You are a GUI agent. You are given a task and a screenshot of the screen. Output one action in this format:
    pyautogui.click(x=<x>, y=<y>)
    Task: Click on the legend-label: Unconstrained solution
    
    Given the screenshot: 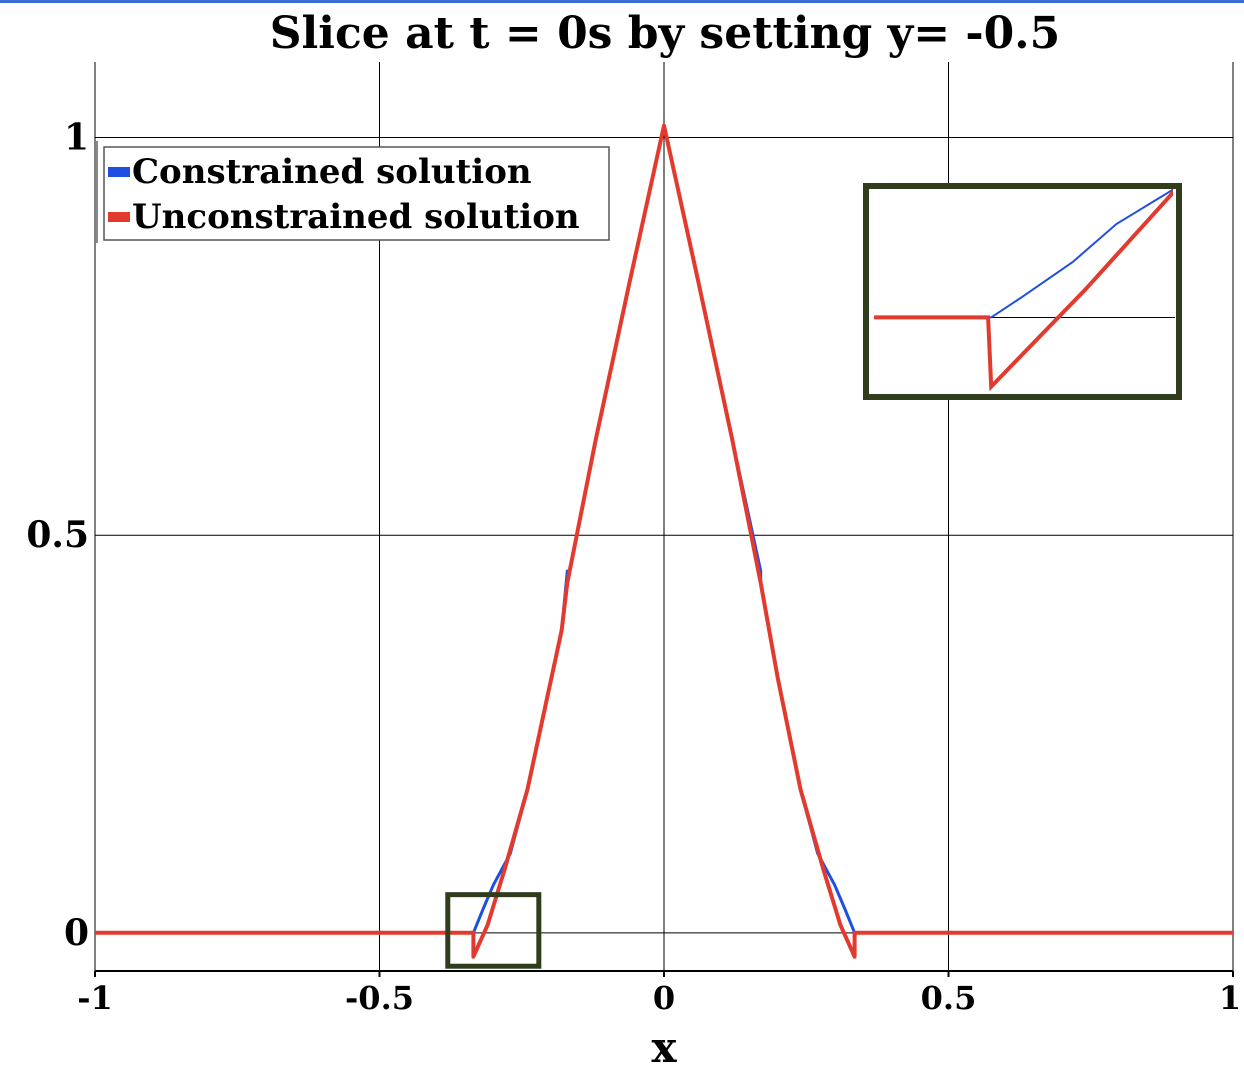 What is the action you would take?
    pyautogui.click(x=356, y=217)
    